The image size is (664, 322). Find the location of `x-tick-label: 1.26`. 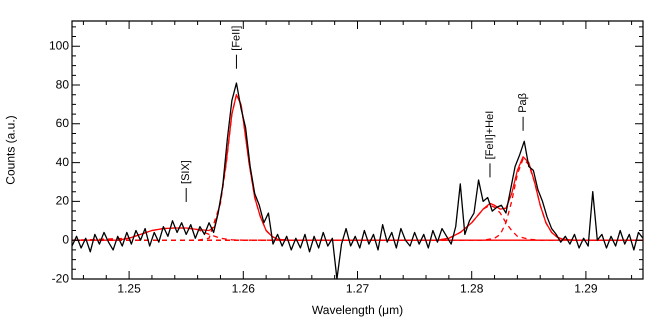

x-tick-label: 1.26 is located at coordinates (244, 289).